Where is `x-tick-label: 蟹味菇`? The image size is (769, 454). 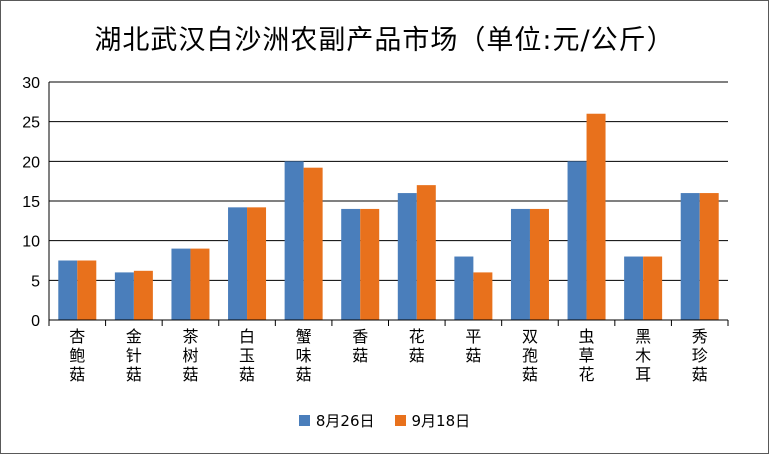 x-tick-label: 蟹味菇 is located at coordinates (304, 355).